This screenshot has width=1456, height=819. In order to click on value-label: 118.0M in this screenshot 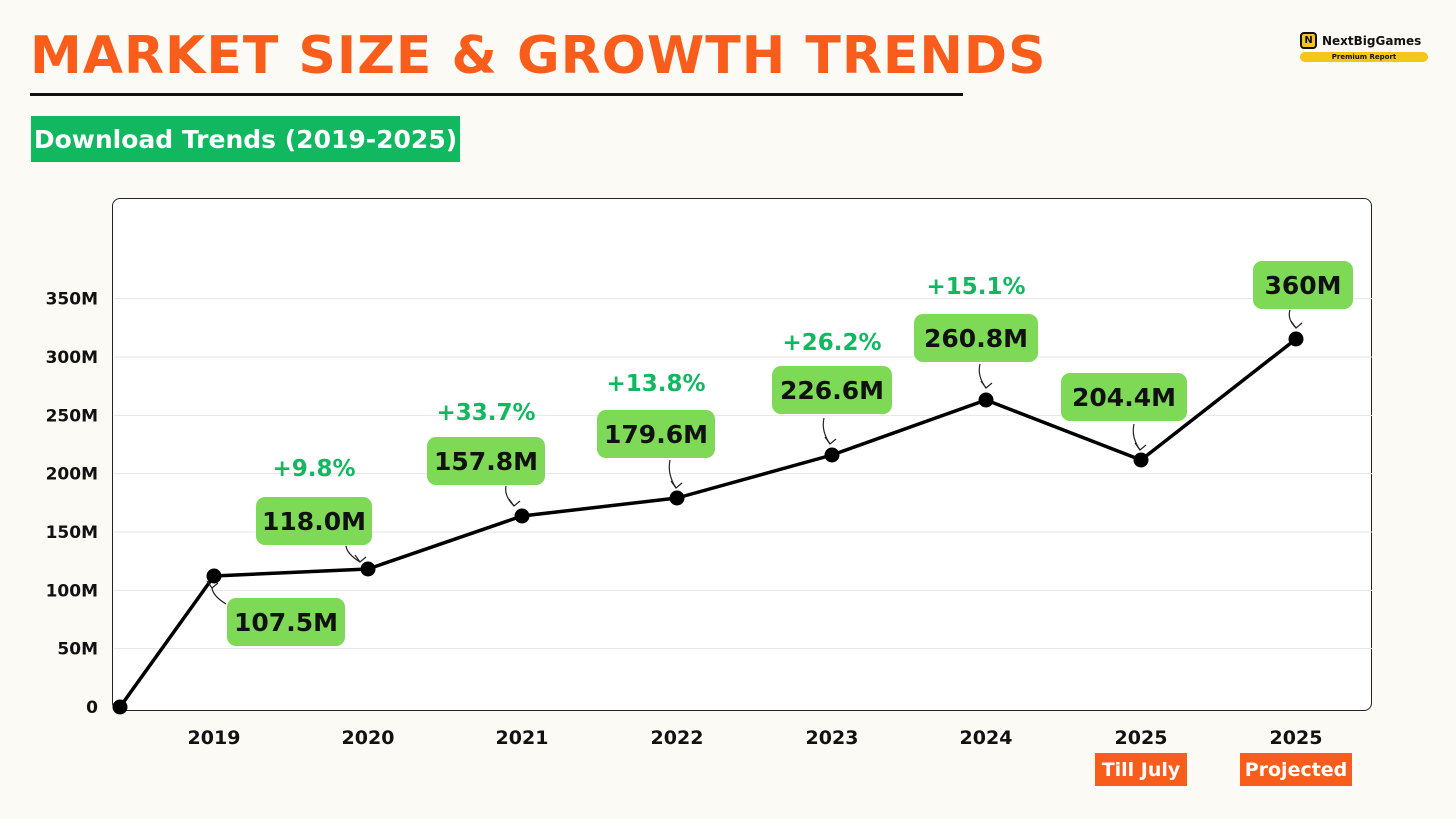, I will do `click(314, 521)`.